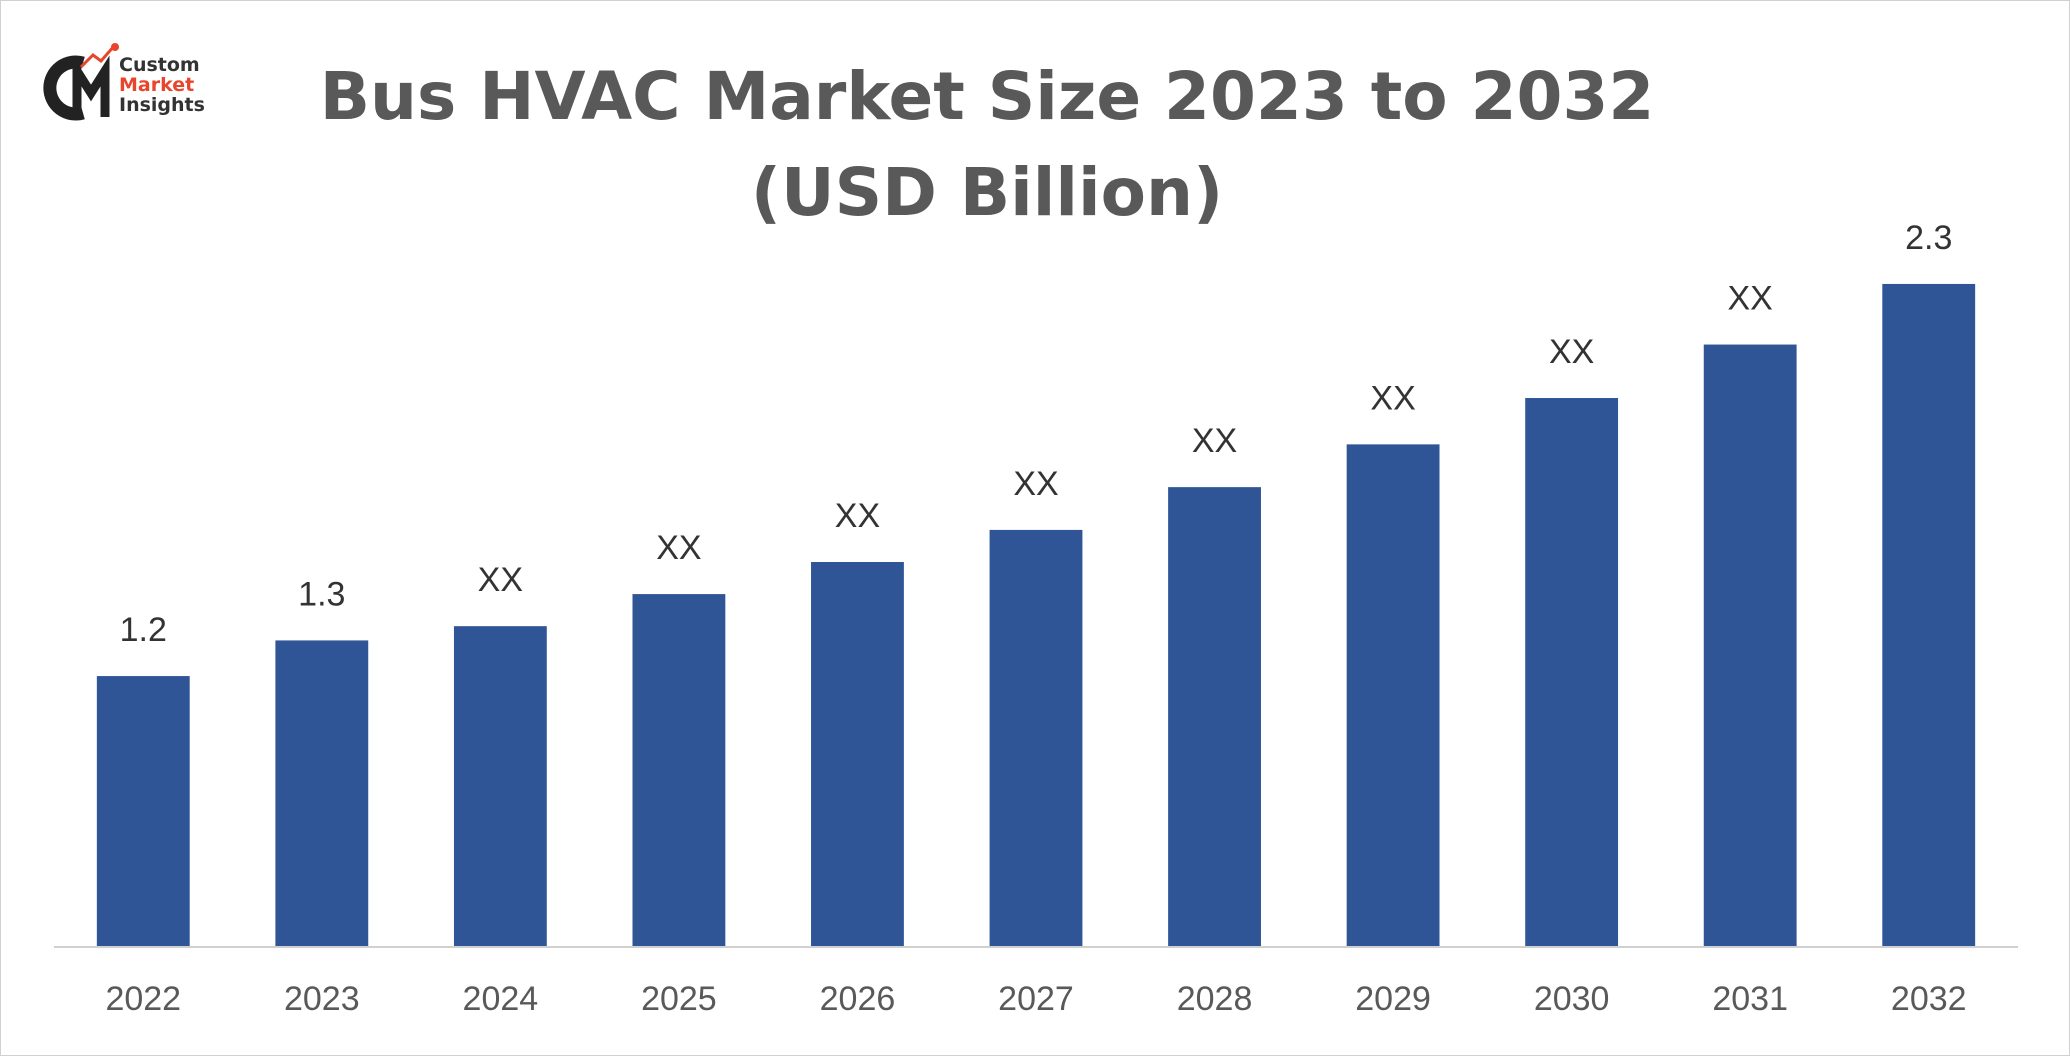 The width and height of the screenshot is (2070, 1056). I want to click on data-label: 1.3, so click(321, 594).